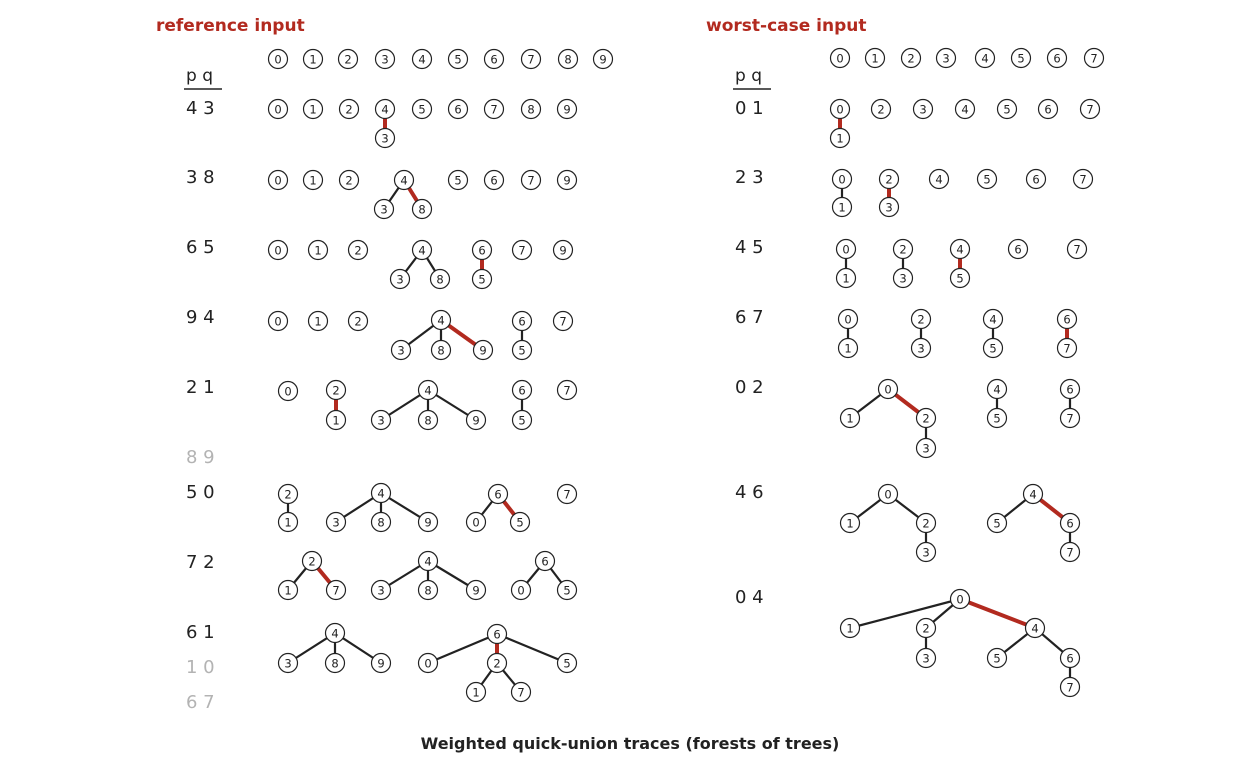  Describe the element at coordinates (749, 597) in the screenshot. I see `worst-step-6-pair: 0 4` at that location.